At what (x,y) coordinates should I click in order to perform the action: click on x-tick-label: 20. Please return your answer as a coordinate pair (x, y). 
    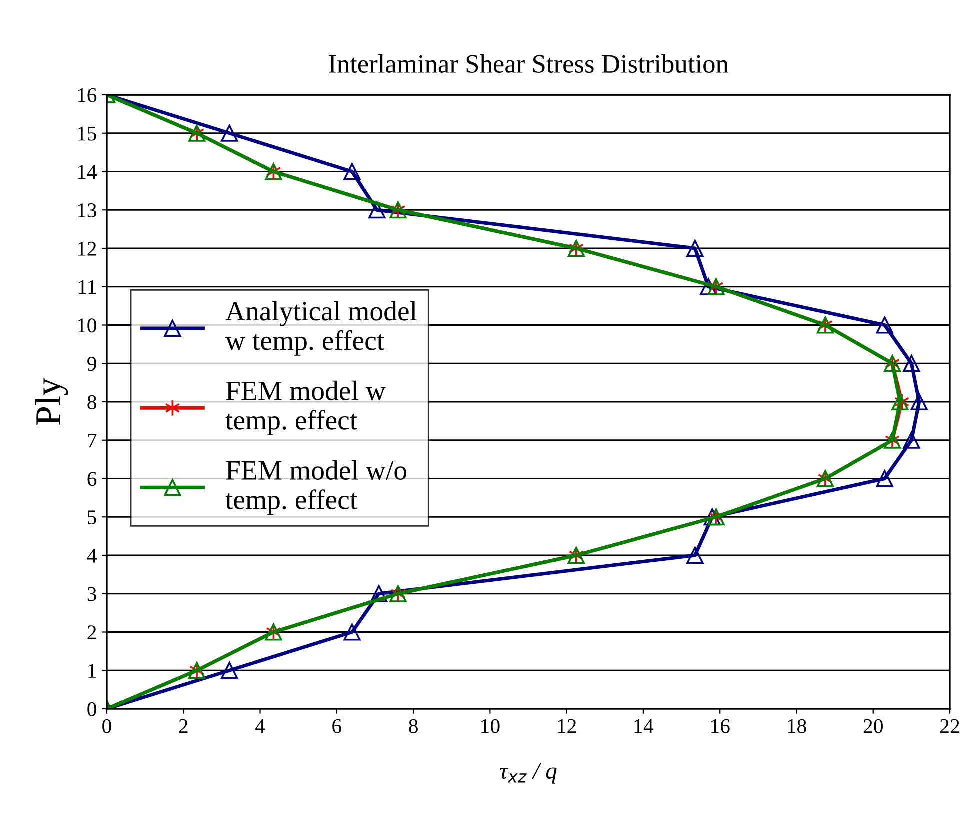
    Looking at the image, I should click on (873, 726).